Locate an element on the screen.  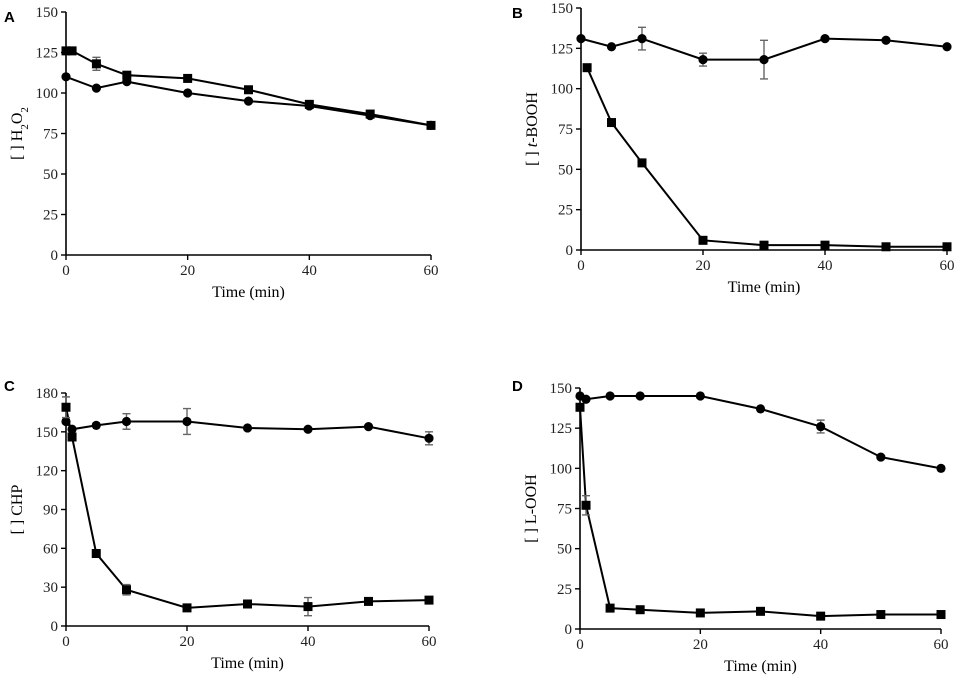
y-tick-label: 50 is located at coordinates (564, 550).